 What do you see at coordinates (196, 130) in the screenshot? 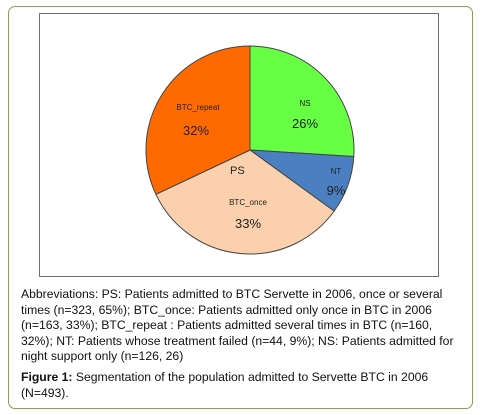
I see `slice-percent-label: 32%` at bounding box center [196, 130].